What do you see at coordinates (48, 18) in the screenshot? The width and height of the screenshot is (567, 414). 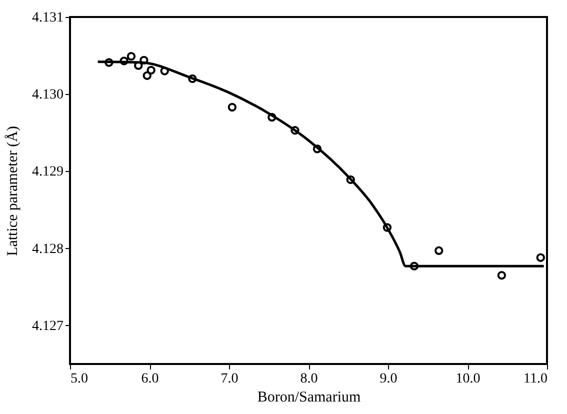 I see `y-tick-label: 4.131` at bounding box center [48, 18].